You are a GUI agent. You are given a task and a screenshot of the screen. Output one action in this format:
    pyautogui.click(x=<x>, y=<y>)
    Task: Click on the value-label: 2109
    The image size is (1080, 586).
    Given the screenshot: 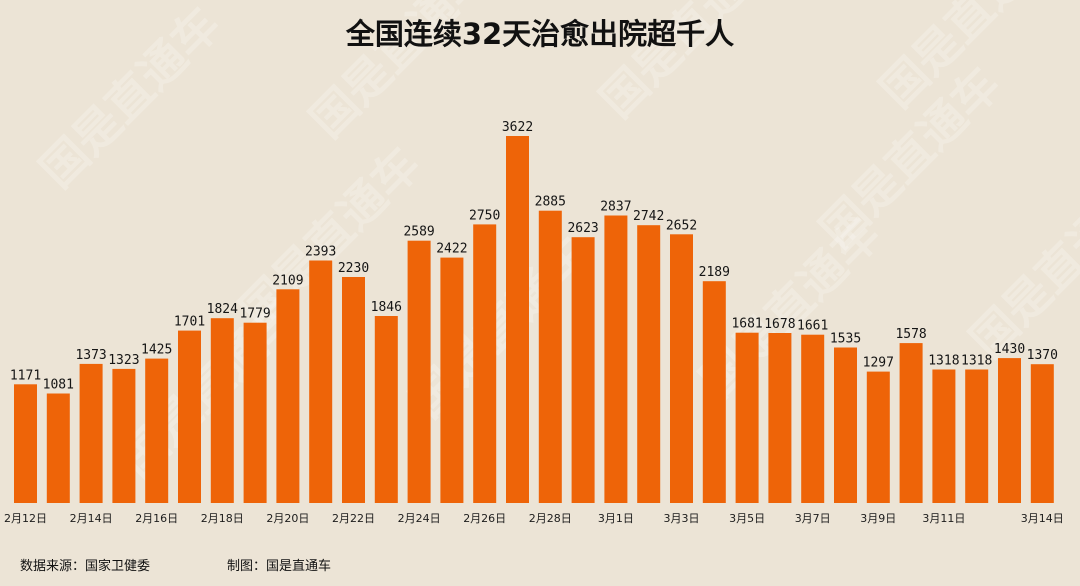 What is the action you would take?
    pyautogui.click(x=287, y=280)
    